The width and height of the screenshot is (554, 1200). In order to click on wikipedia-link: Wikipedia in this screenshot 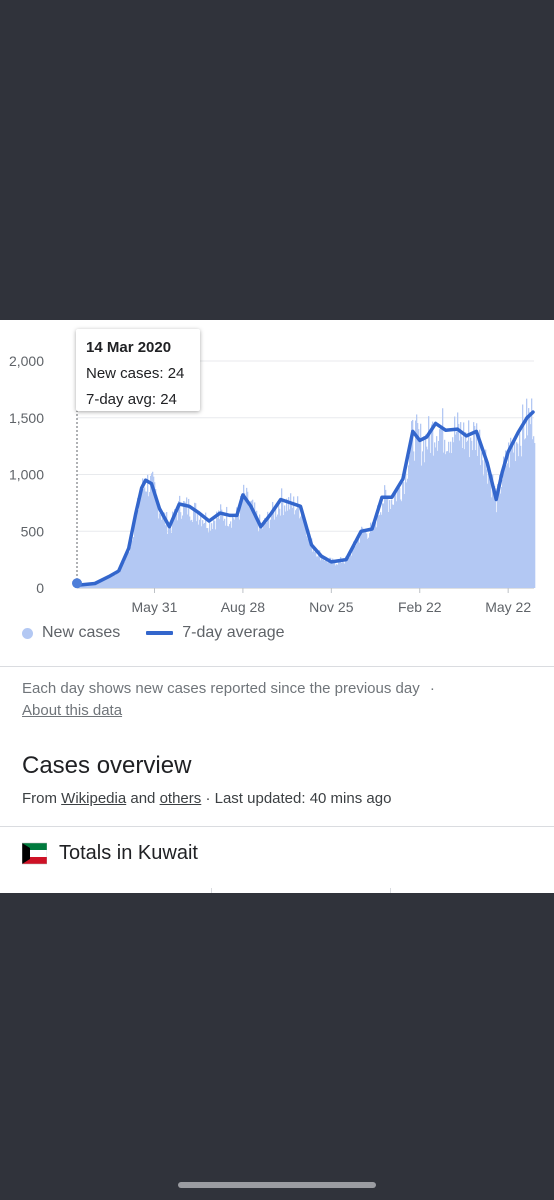, I will do `click(94, 798)`.